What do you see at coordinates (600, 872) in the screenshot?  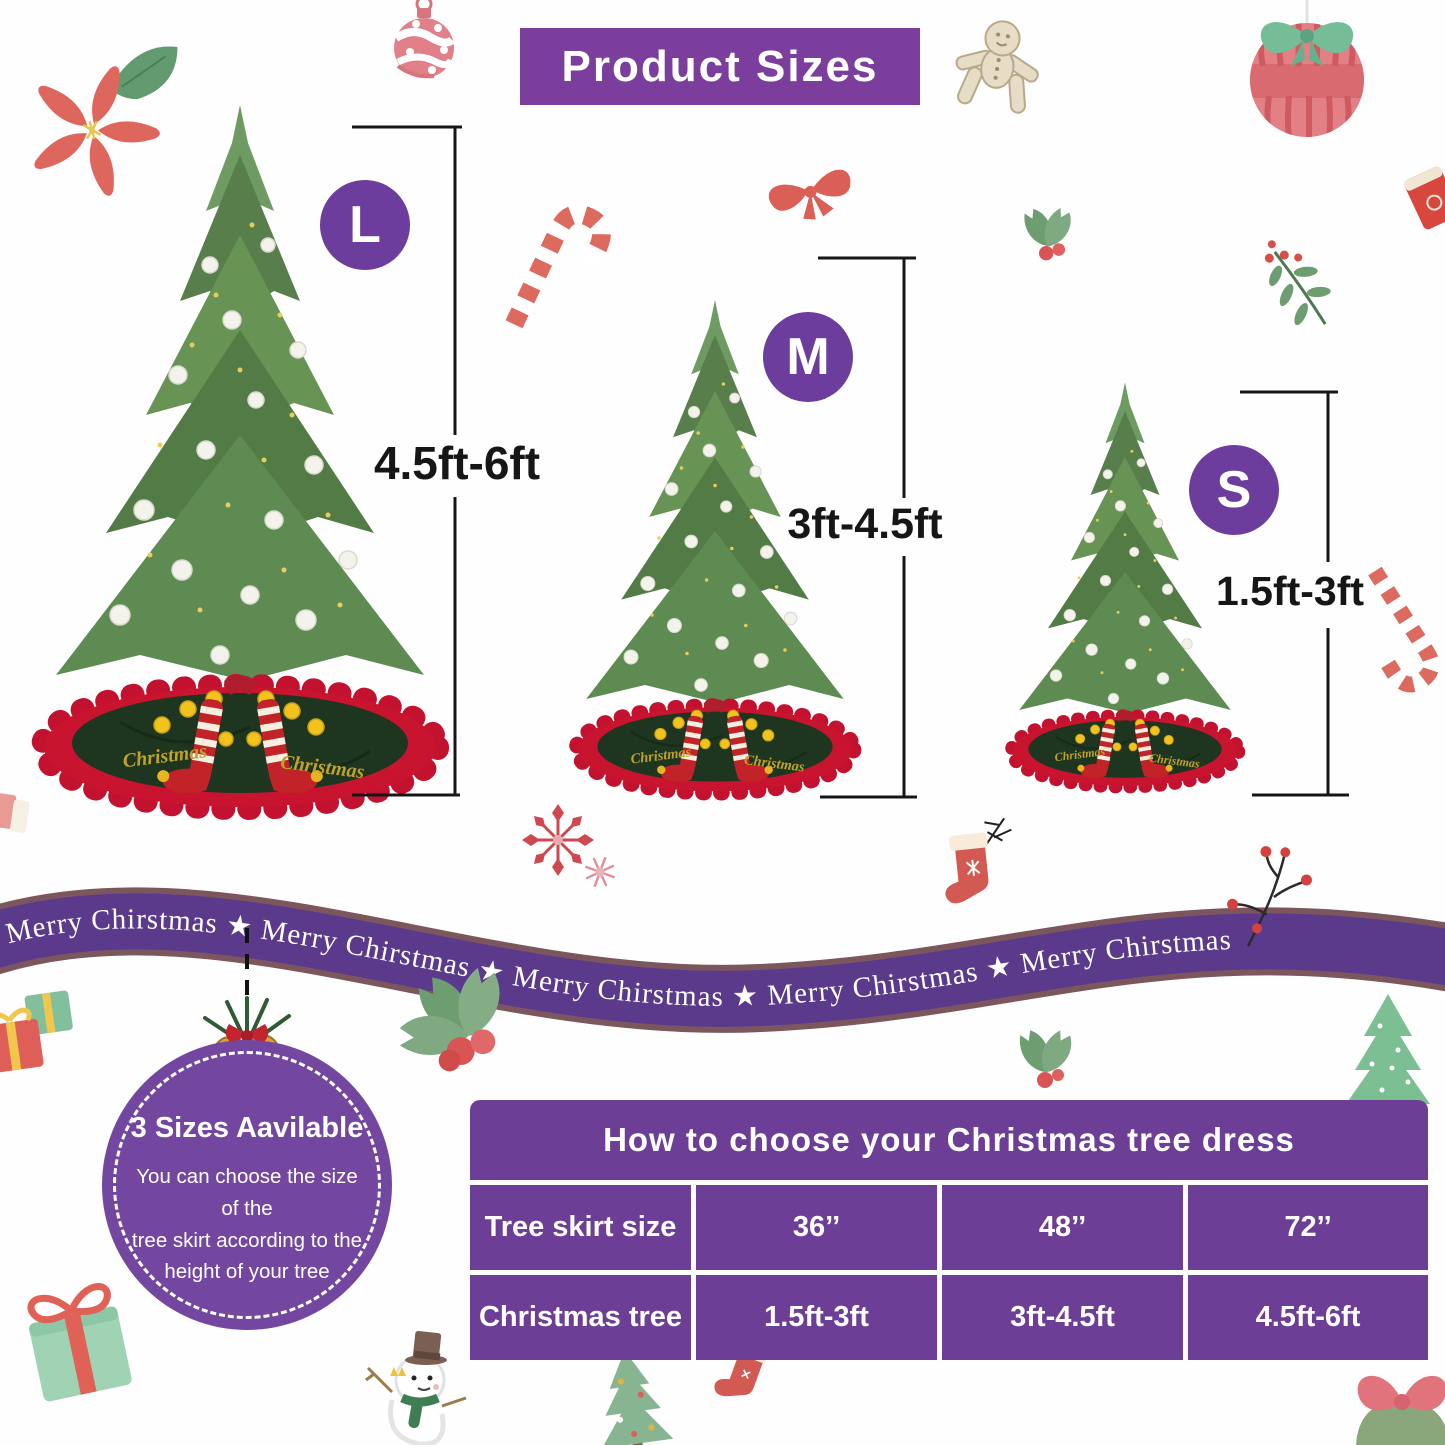 I see `starburst-icon` at bounding box center [600, 872].